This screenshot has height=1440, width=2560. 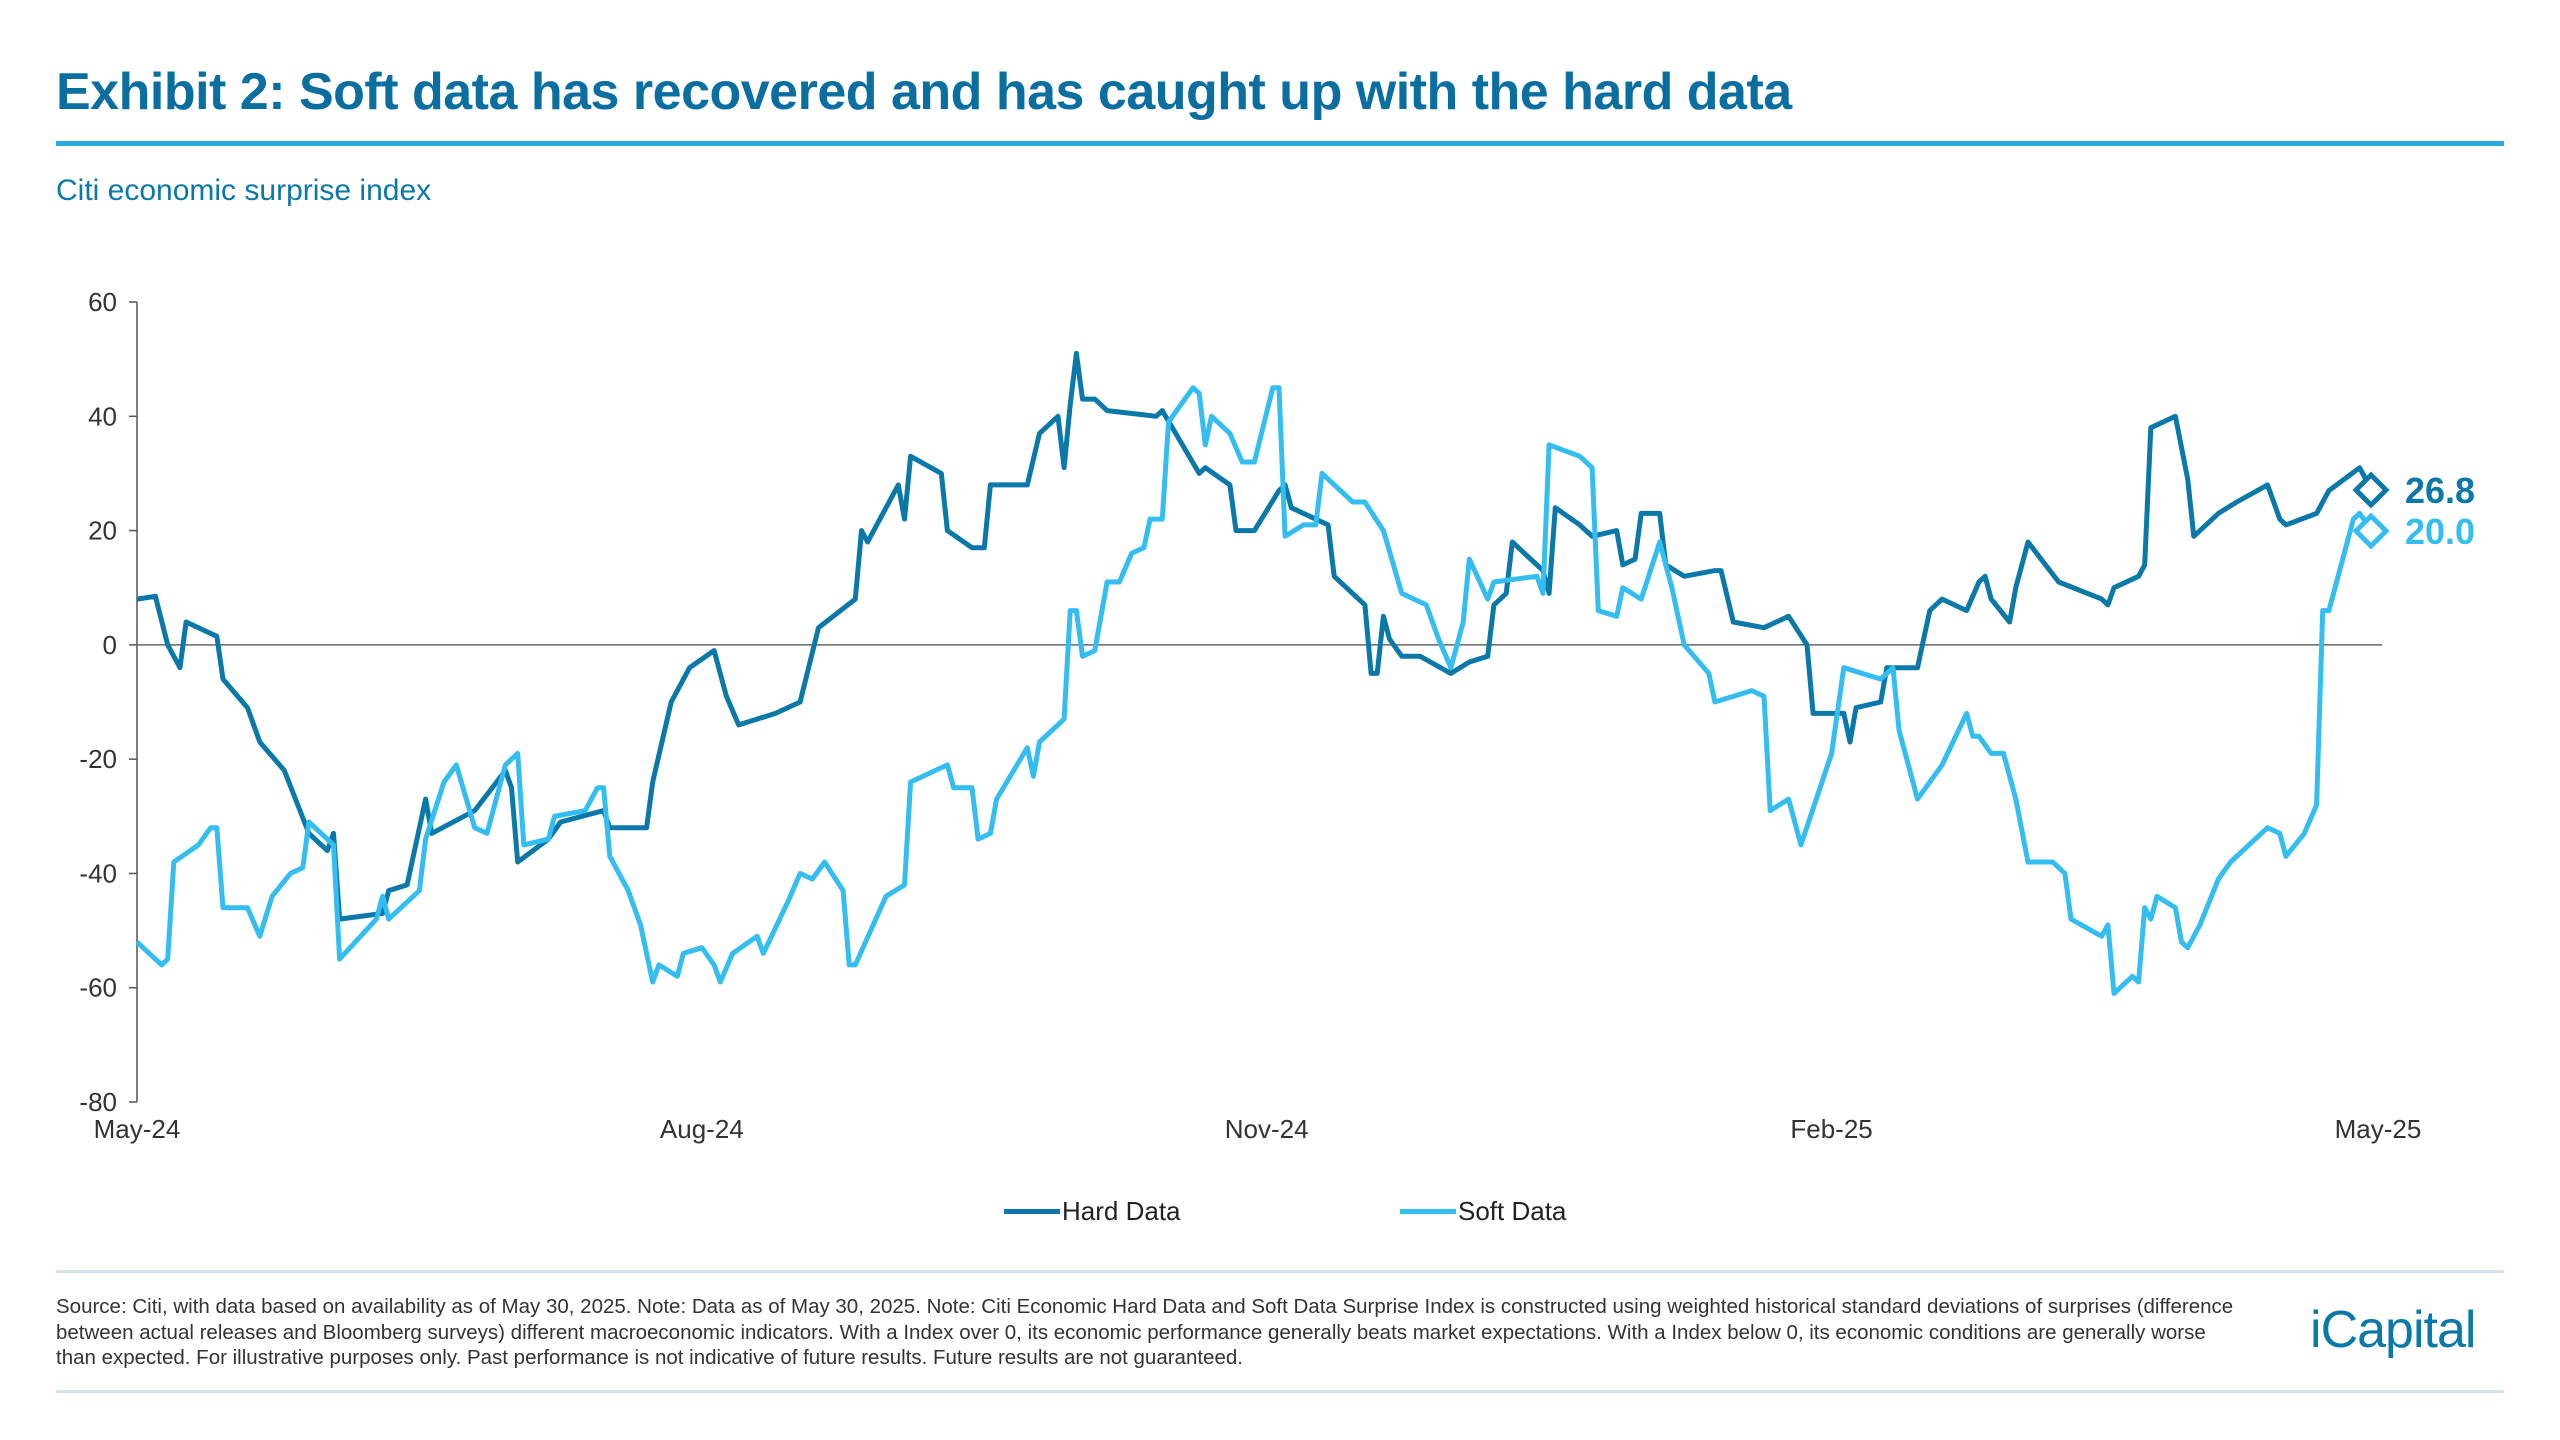 I want to click on legend-item-soft: Soft Data, so click(x=1483, y=1211).